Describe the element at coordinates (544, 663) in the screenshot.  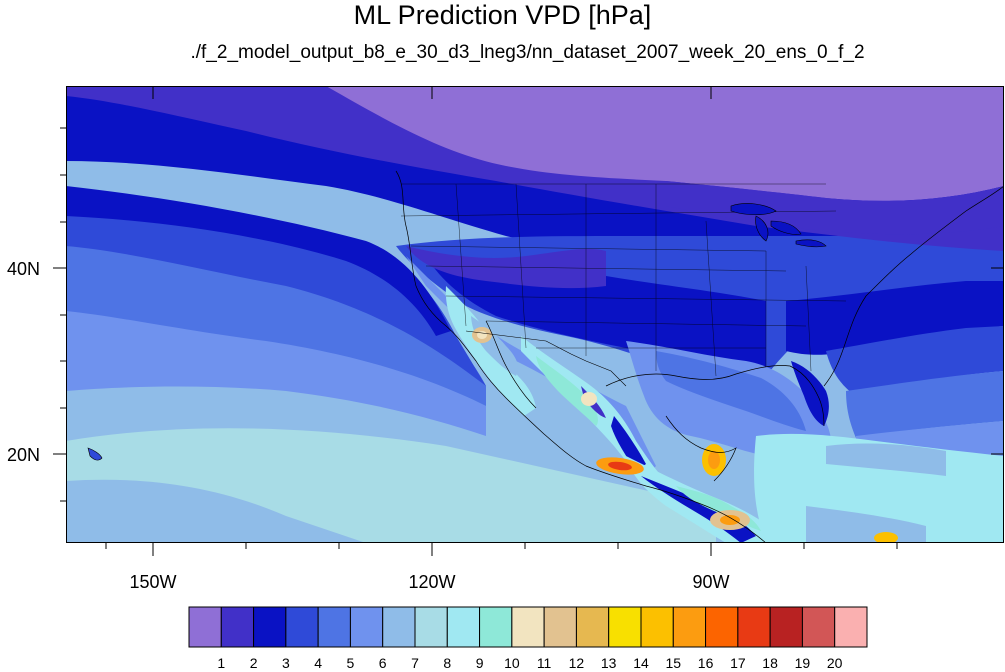
I see `colorbar-tick-label: 11` at that location.